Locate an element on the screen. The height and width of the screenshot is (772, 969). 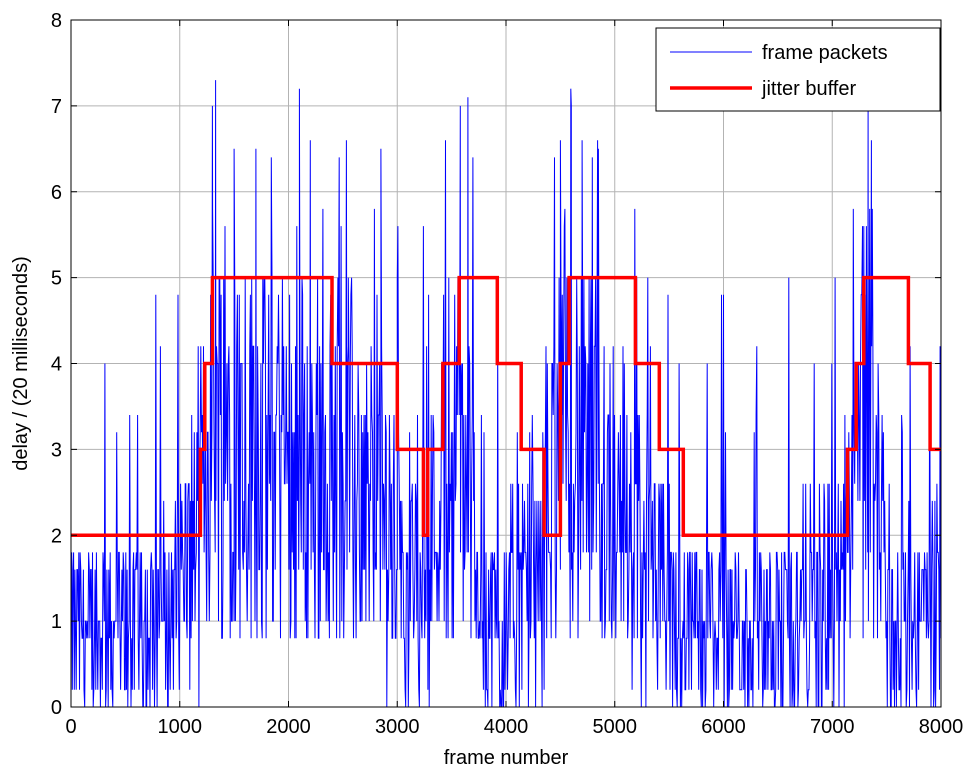
x-tick-label: 7000 is located at coordinates (832, 727).